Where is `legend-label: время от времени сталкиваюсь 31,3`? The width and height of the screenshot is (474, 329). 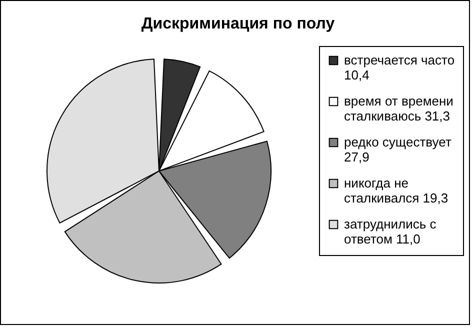
legend-label: время от времени сталкиваюсь 31,3 is located at coordinates (399, 109).